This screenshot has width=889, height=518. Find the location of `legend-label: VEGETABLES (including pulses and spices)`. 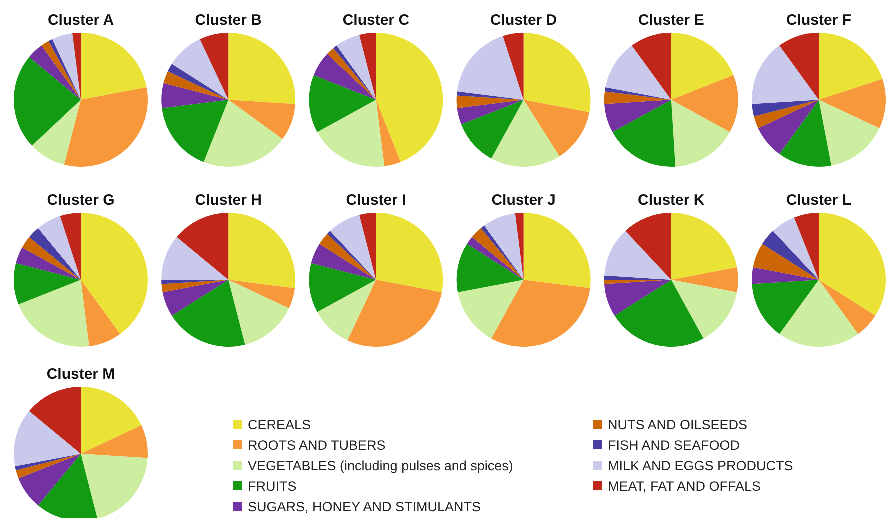

legend-label: VEGETABLES (including pulses and spices) is located at coordinates (381, 466).